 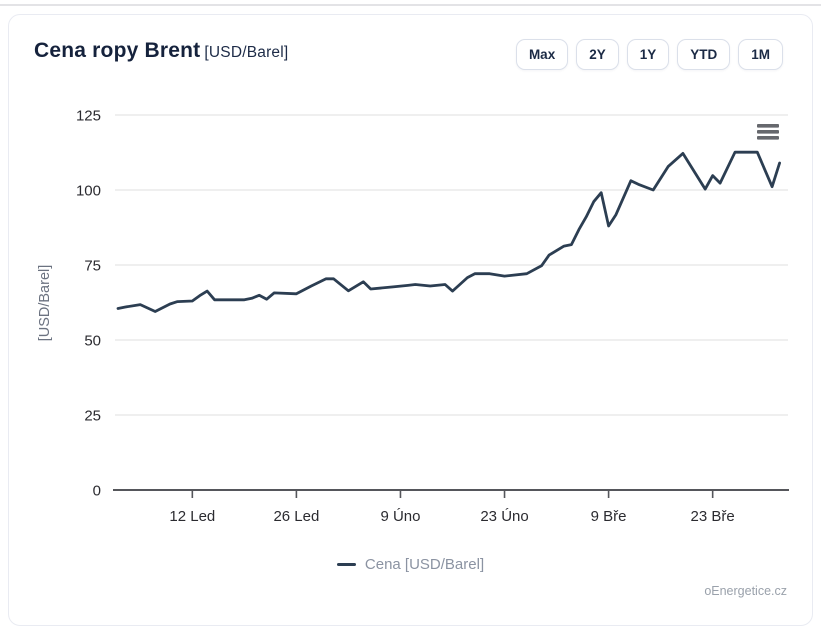 I want to click on range-button-1y: 1Y, so click(x=648, y=54).